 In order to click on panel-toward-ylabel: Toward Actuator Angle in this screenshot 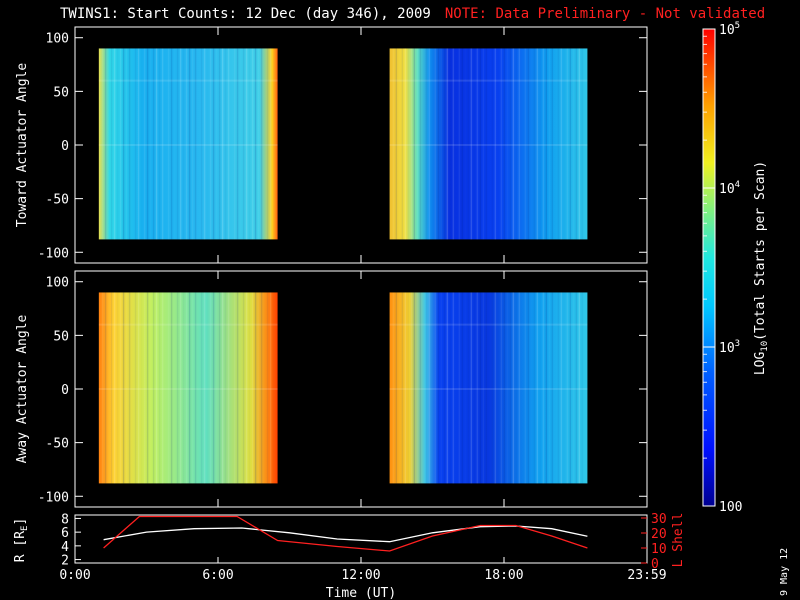, I will do `click(22, 145)`.